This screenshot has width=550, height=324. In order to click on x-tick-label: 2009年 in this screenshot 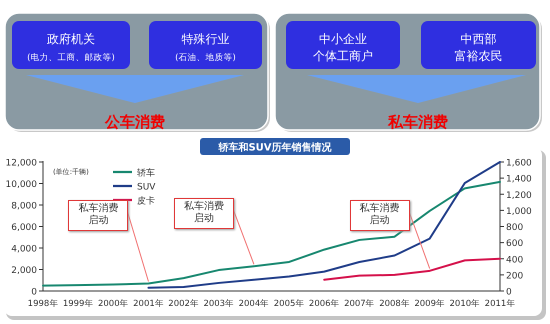, I will do `click(430, 303)`.